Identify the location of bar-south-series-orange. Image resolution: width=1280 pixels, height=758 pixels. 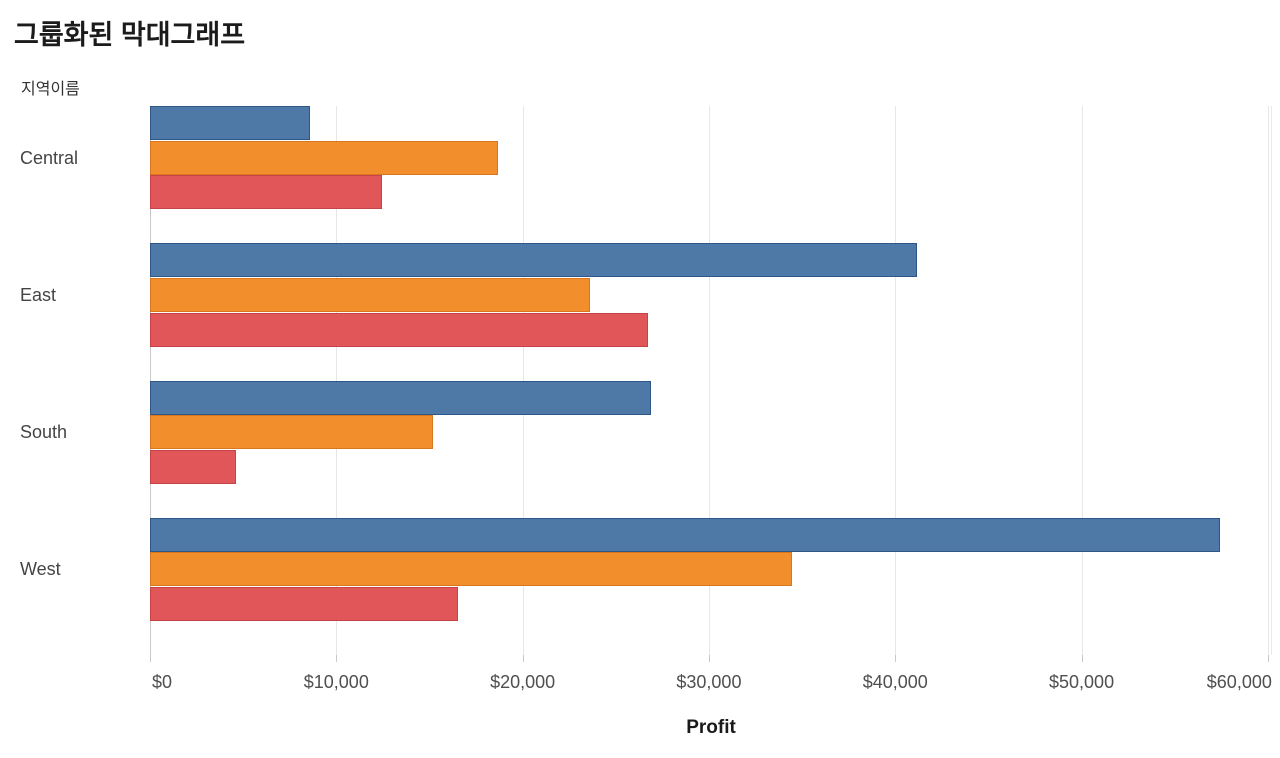
(292, 432).